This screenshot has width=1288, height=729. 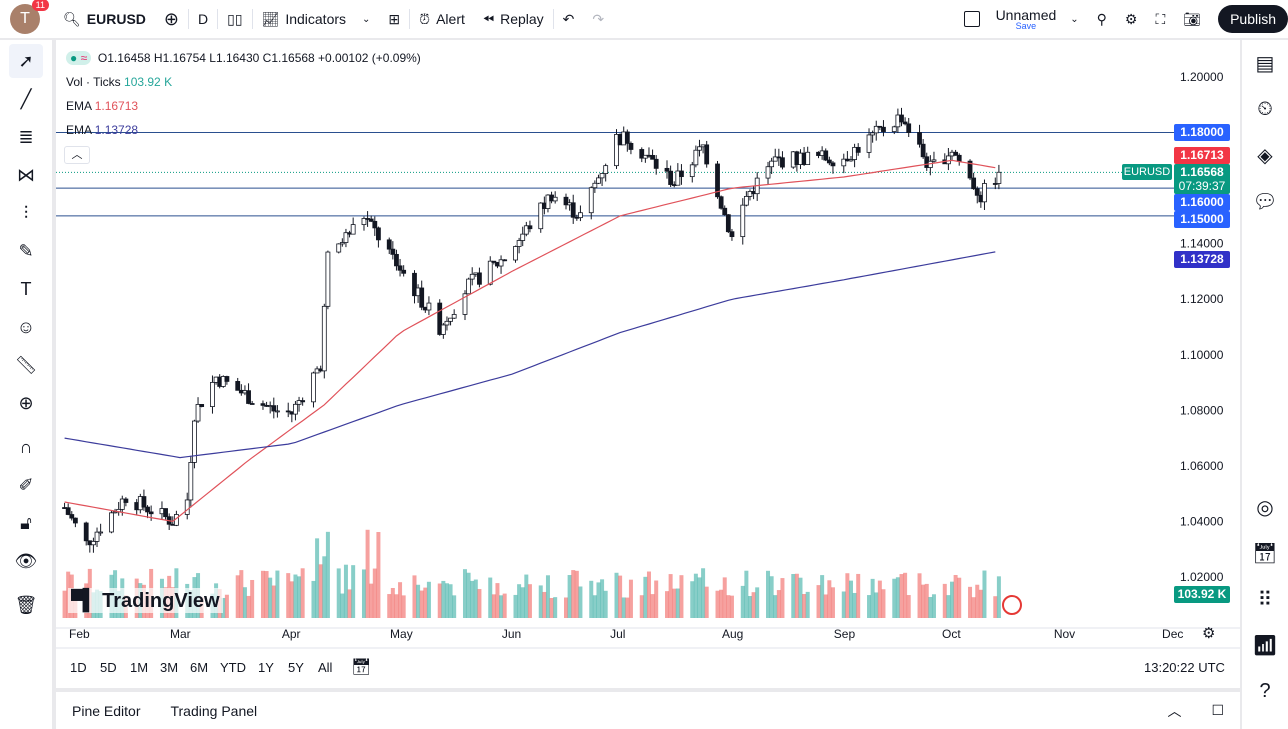 What do you see at coordinates (1265, 690) in the screenshot?
I see `help-icon: ?` at bounding box center [1265, 690].